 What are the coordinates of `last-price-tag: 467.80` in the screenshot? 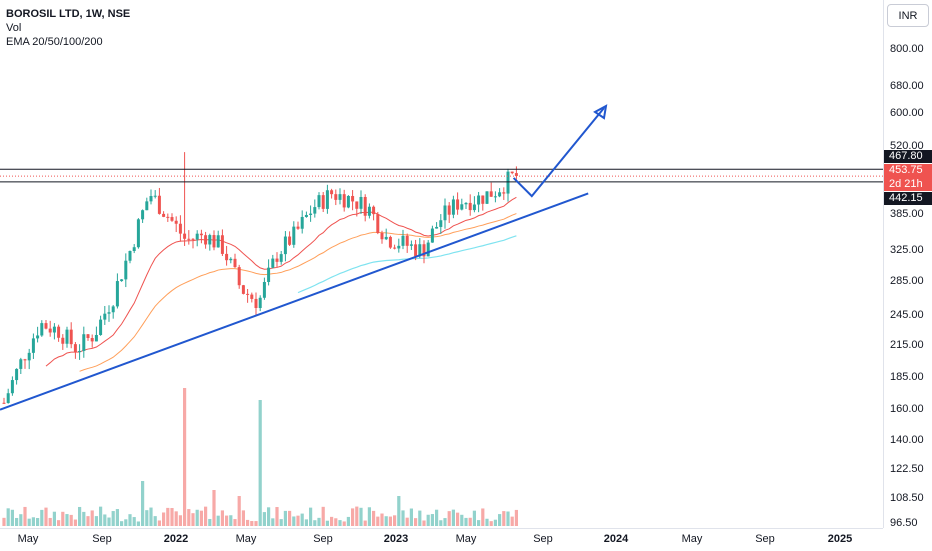 It's located at (908, 156).